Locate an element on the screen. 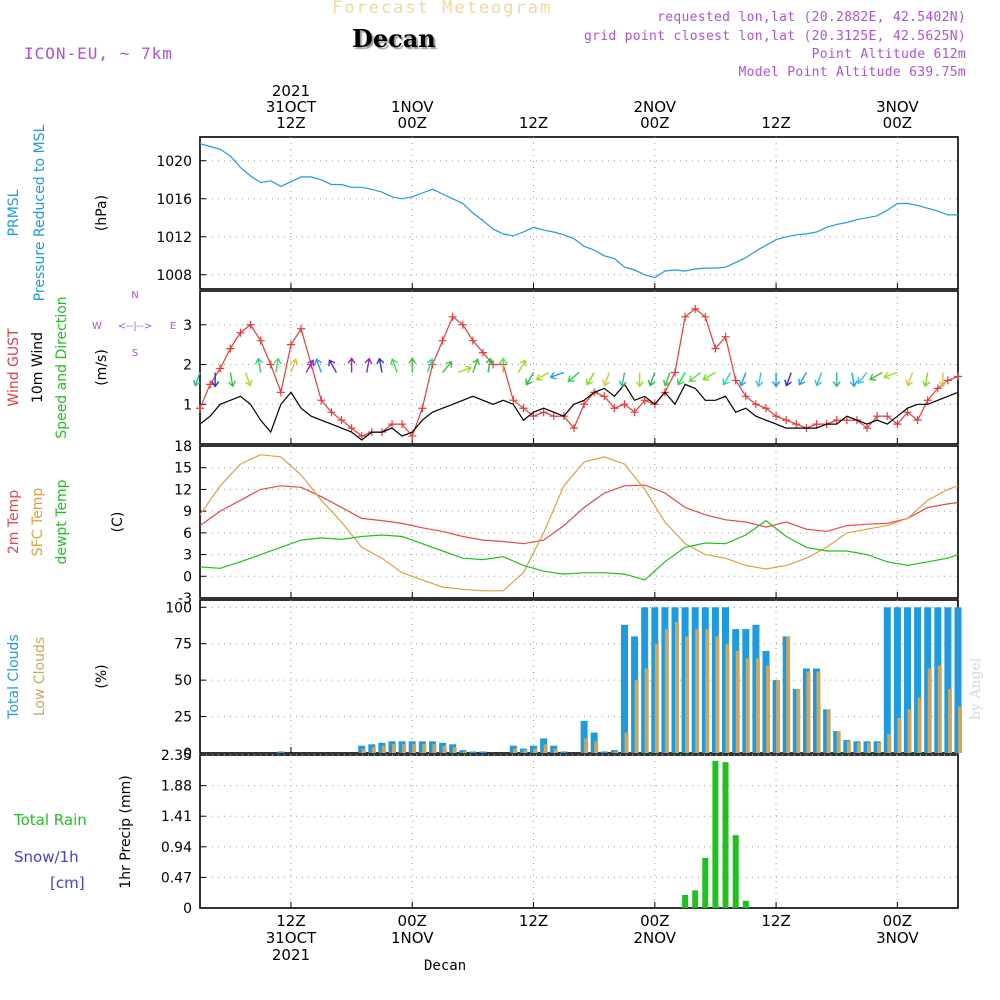 The width and height of the screenshot is (1000, 1000). top-time-label-2-0: 12Z is located at coordinates (533, 123).